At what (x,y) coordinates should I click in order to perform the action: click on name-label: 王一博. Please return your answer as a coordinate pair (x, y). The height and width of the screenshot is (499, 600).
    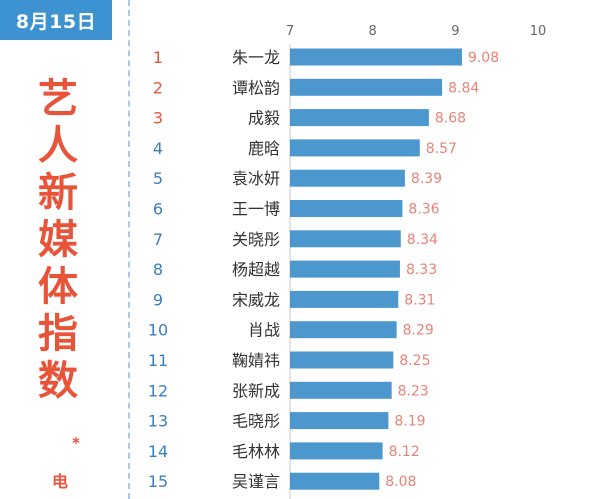
    Looking at the image, I should click on (256, 209).